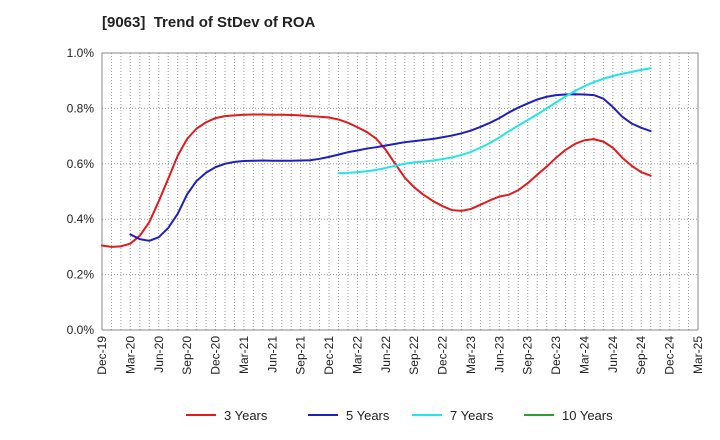 The image size is (720, 440). Describe the element at coordinates (414, 355) in the screenshot. I see `x-tick-label: Sep-22` at that location.